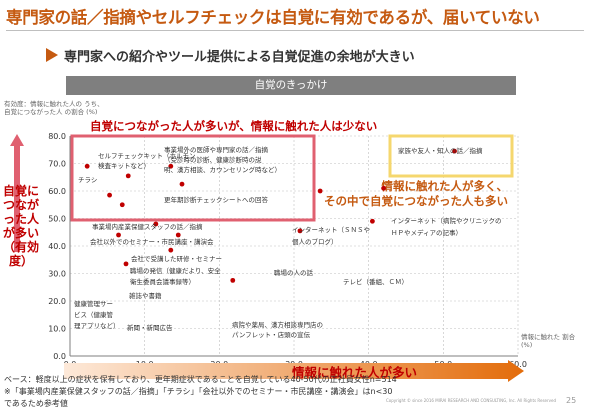 This screenshot has width=590, height=410. I want to click on y-tick-label: 10.0, so click(57, 329).